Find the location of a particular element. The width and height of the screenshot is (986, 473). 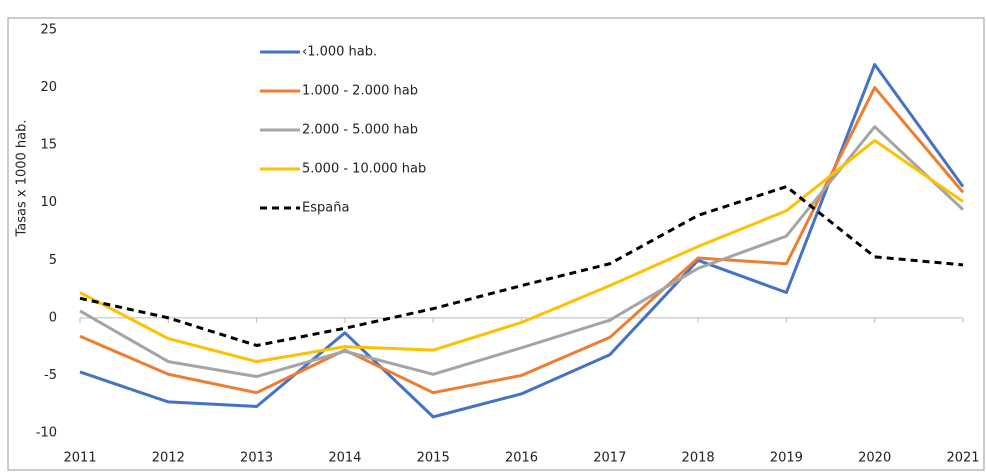

legend-label: ‹1.000 hab. is located at coordinates (339, 52).